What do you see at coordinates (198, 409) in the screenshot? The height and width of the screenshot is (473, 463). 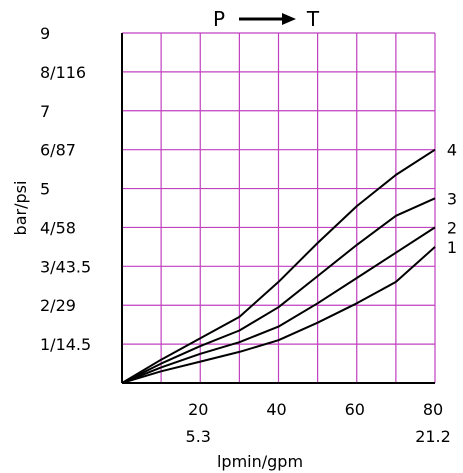 I see `x-tick-label: 20` at bounding box center [198, 409].